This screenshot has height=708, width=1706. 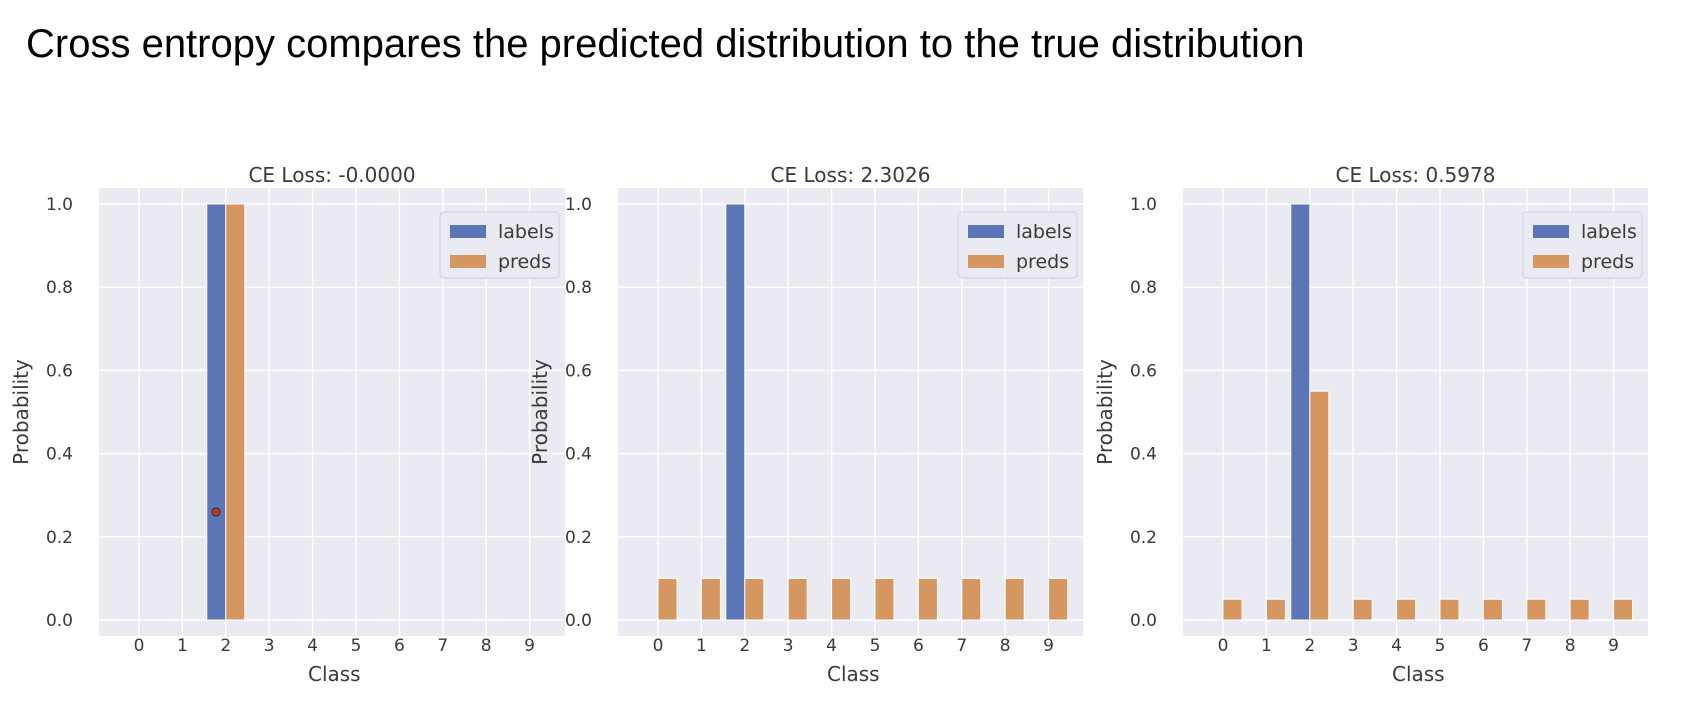 What do you see at coordinates (331, 175) in the screenshot?
I see `chart-title: CE Loss: -0.0000` at bounding box center [331, 175].